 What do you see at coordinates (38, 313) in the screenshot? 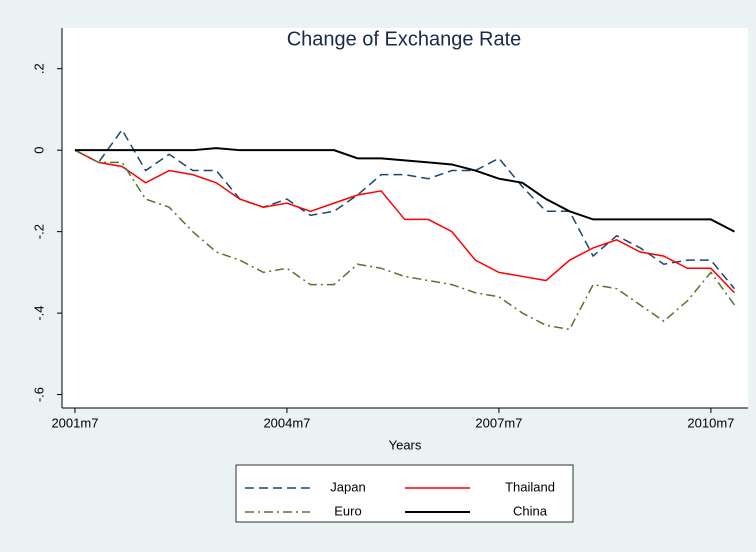
I see `y-tick-label: -.4` at bounding box center [38, 313].